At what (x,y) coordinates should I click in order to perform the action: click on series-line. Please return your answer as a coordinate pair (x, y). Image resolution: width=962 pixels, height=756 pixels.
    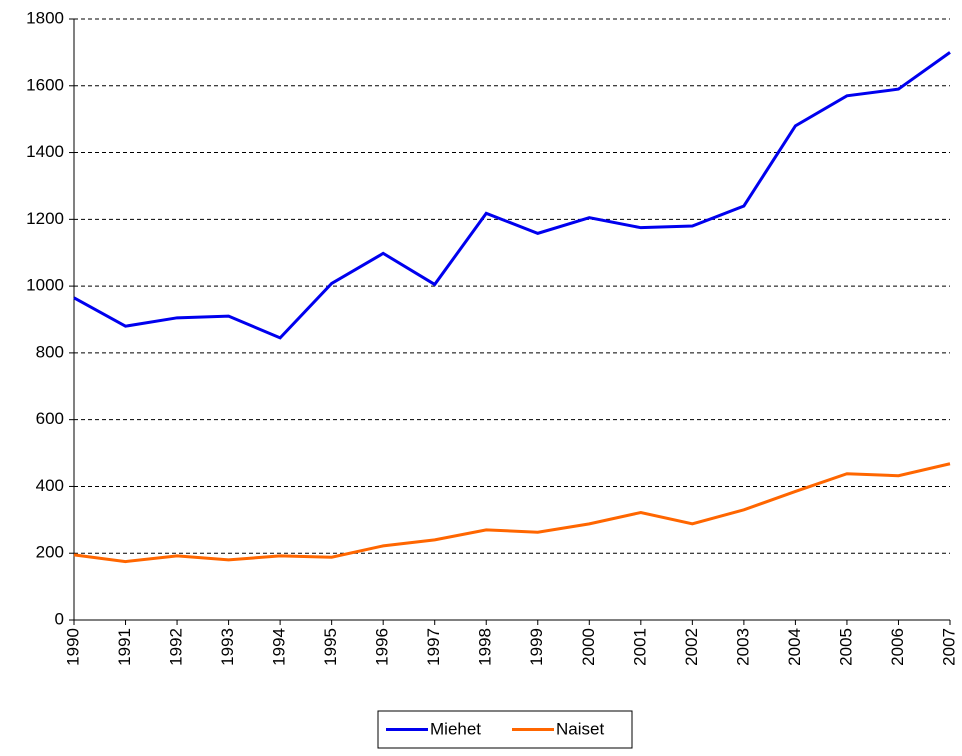
    Looking at the image, I should click on (512, 513).